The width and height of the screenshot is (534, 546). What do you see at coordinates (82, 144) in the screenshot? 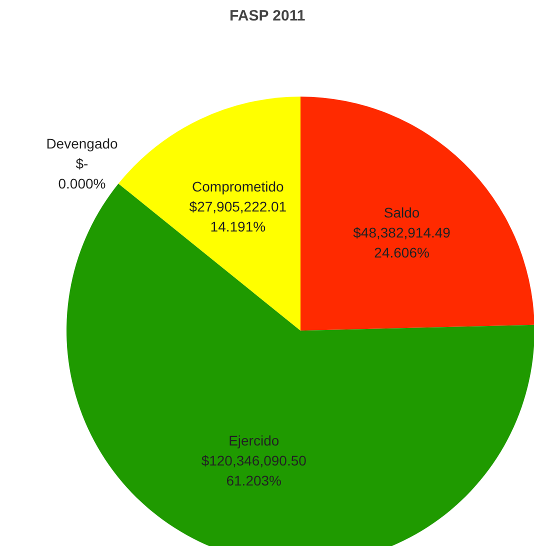
I see `category-label: Devengado` at bounding box center [82, 144].